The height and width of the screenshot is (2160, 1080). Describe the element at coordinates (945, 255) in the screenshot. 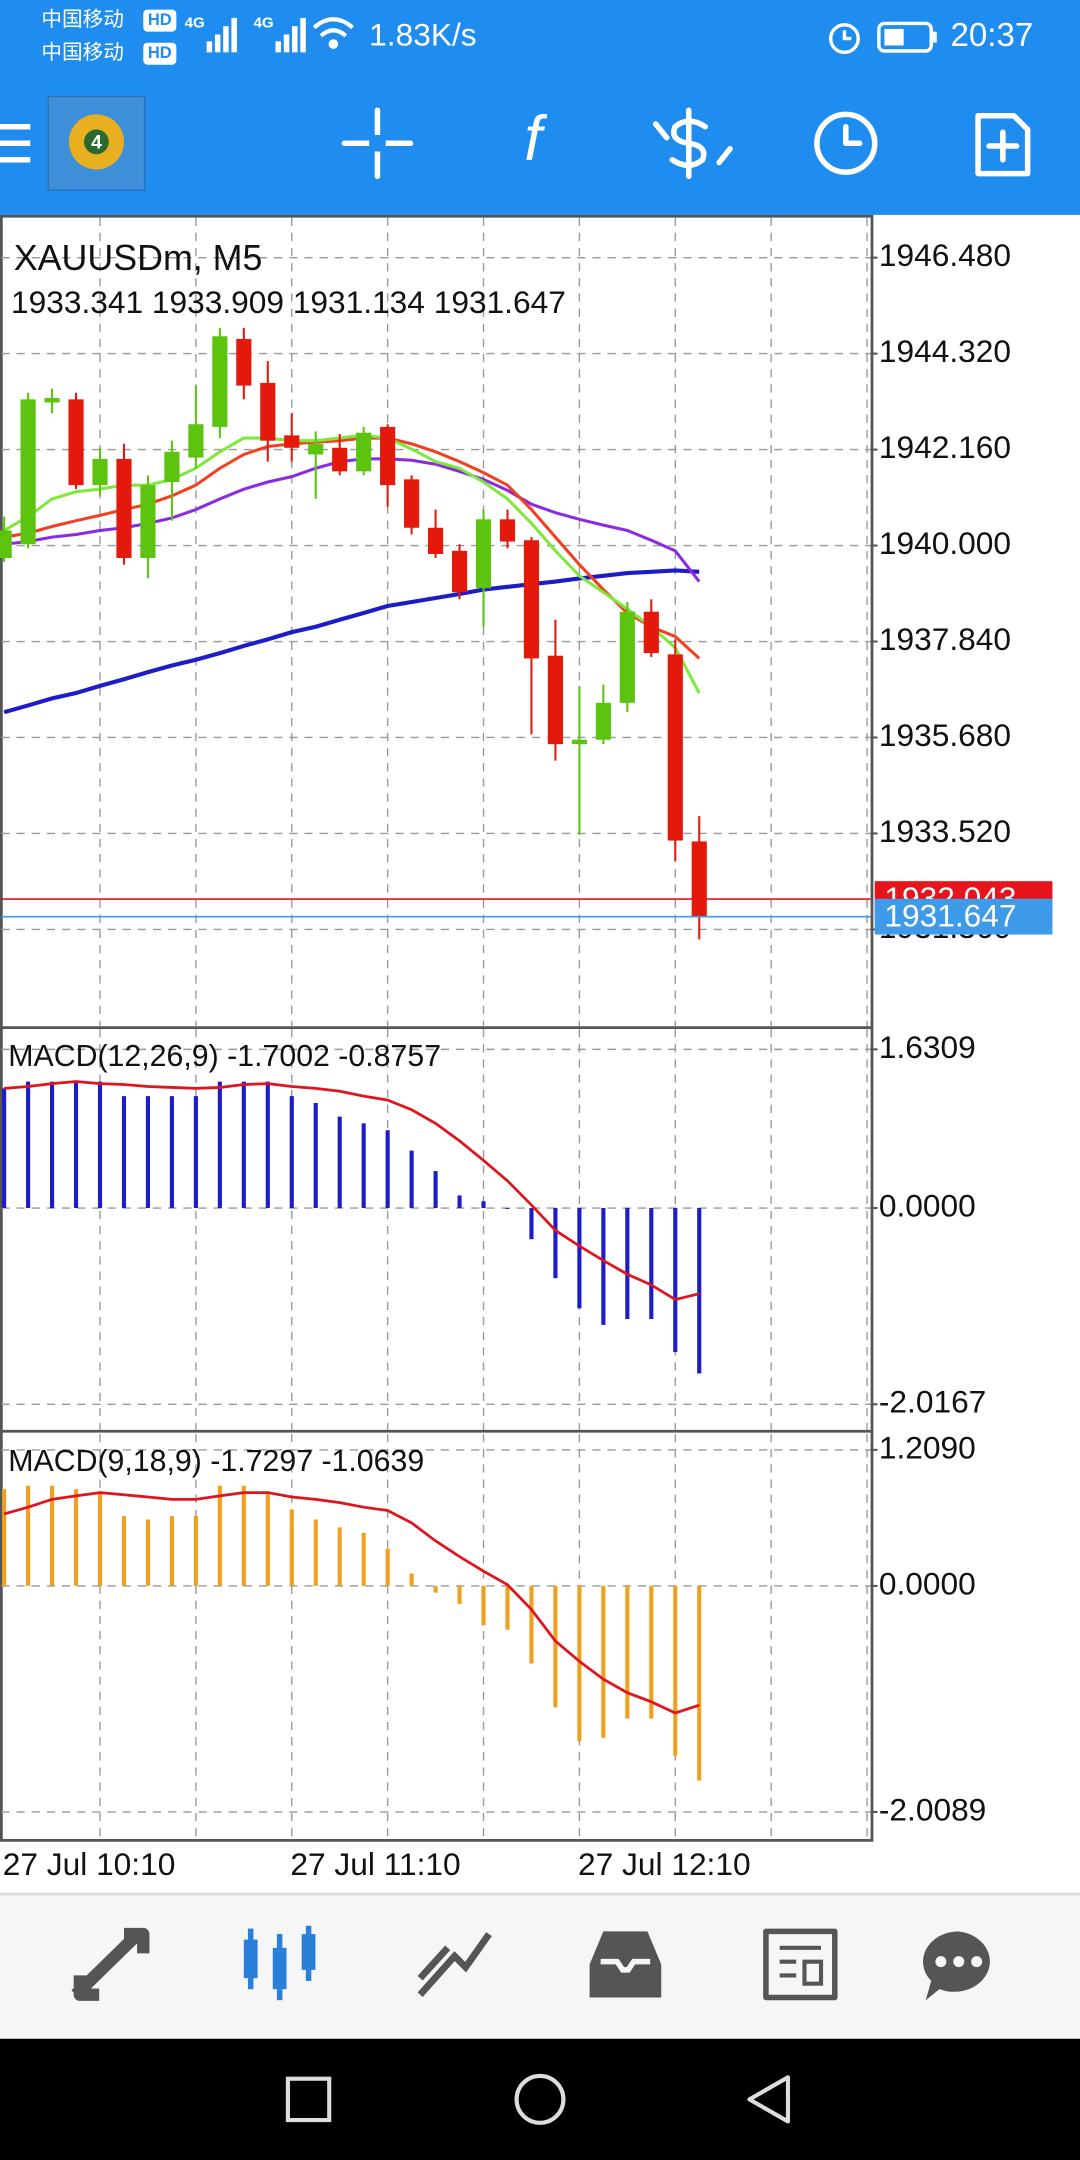

I see `y-tick-label: 1946.480` at that location.